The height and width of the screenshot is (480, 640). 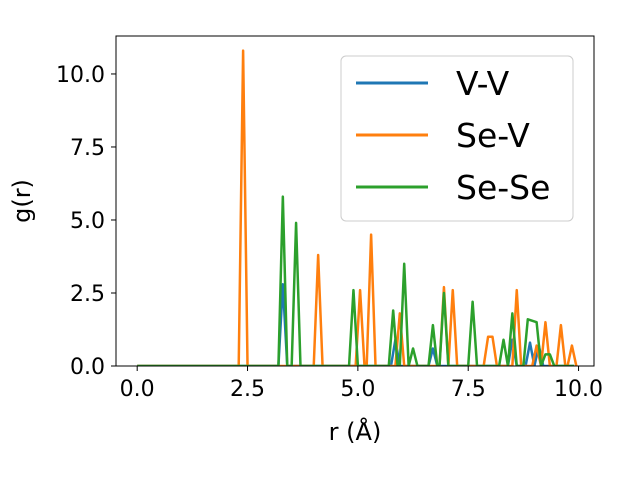 I want to click on x-tick-label: 2.5, so click(x=247, y=389).